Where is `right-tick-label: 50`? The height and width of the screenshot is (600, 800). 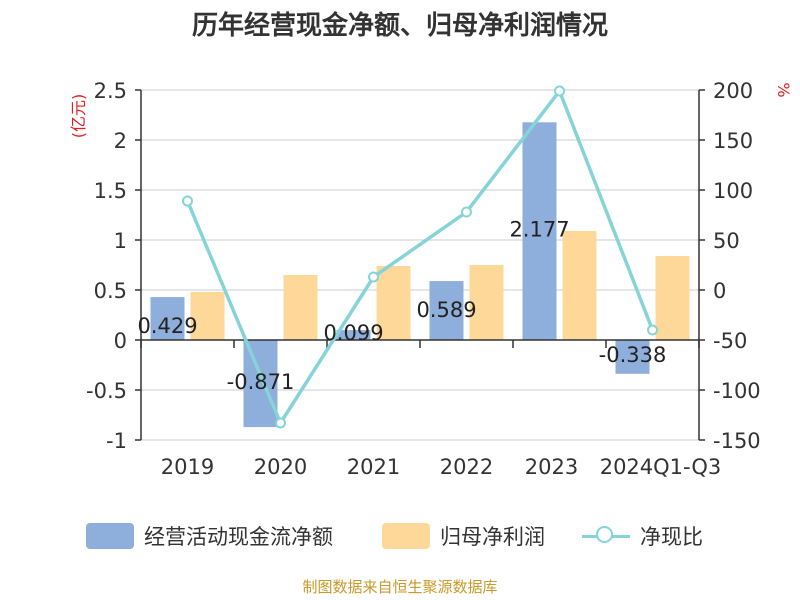
right-tick-label: 50 is located at coordinates (726, 241).